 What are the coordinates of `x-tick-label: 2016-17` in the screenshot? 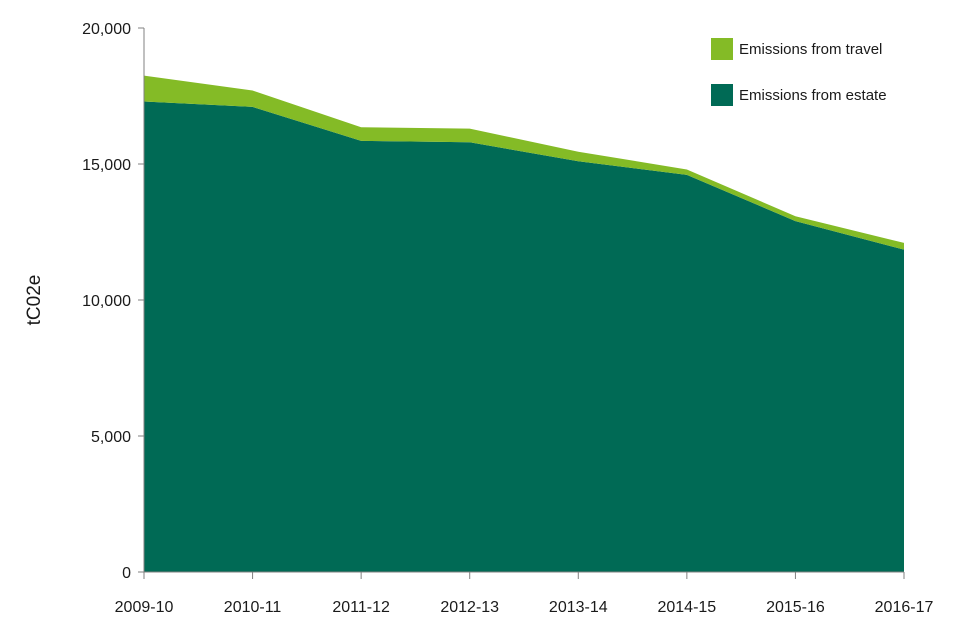 It's located at (904, 607).